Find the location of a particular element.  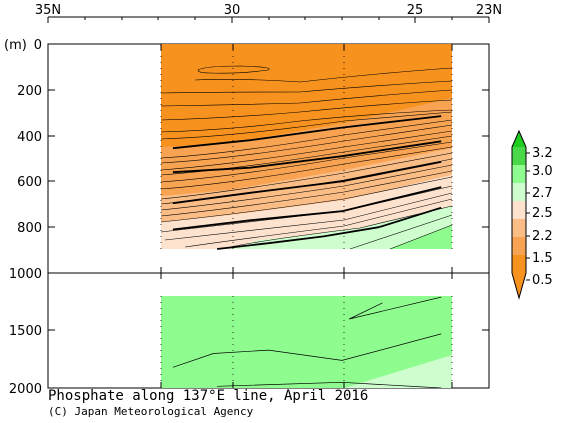

latitude-label-35n: 35N is located at coordinates (48, 10).